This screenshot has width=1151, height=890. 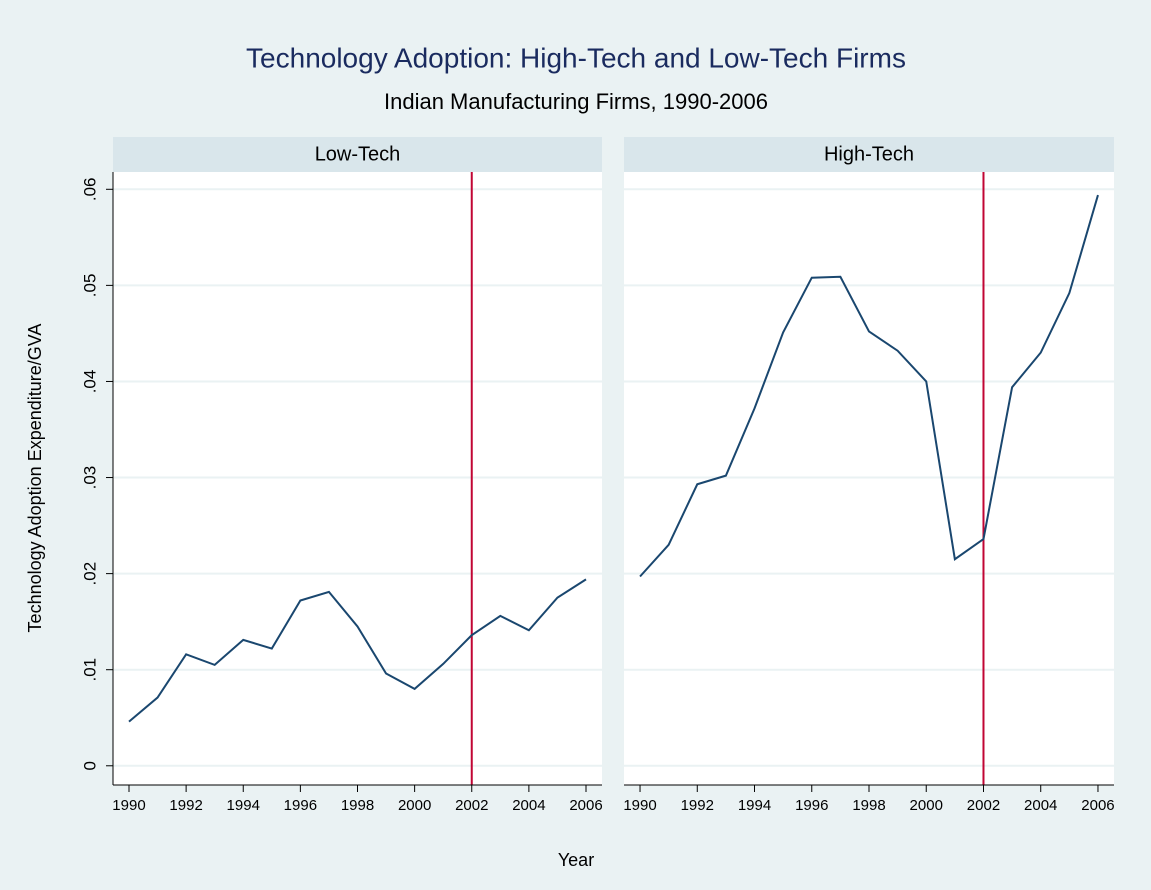 What do you see at coordinates (576, 101) in the screenshot?
I see `chart-subtitle: Indian Manufacturing Firms, 1990-2006` at bounding box center [576, 101].